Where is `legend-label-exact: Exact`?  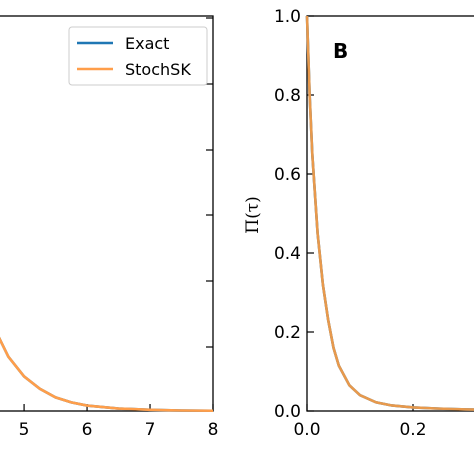
legend-label-exact: Exact is located at coordinates (147, 43).